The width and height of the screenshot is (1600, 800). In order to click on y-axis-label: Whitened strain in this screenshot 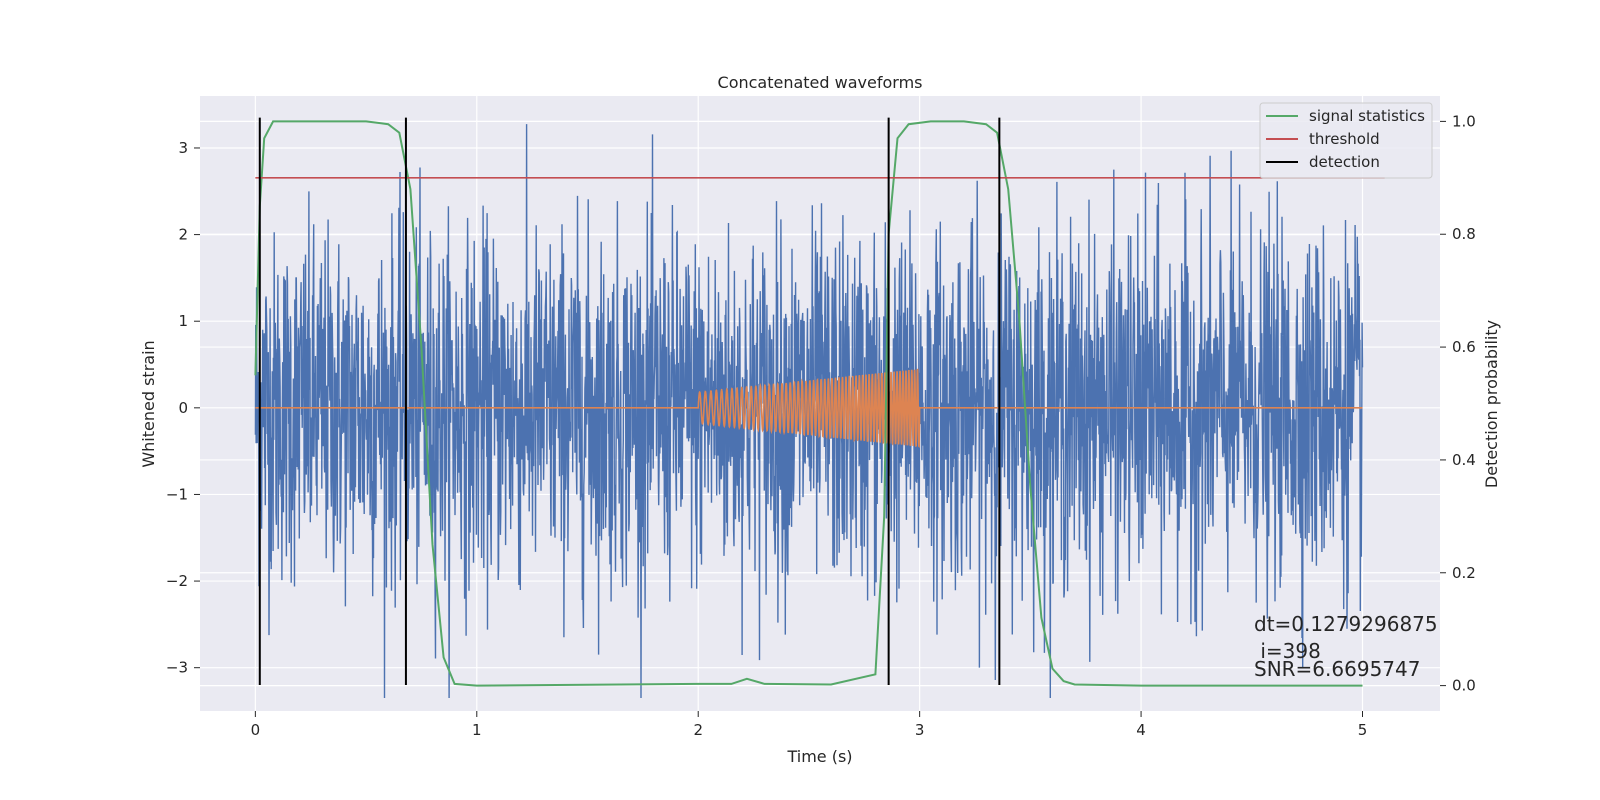, I will do `click(148, 403)`.